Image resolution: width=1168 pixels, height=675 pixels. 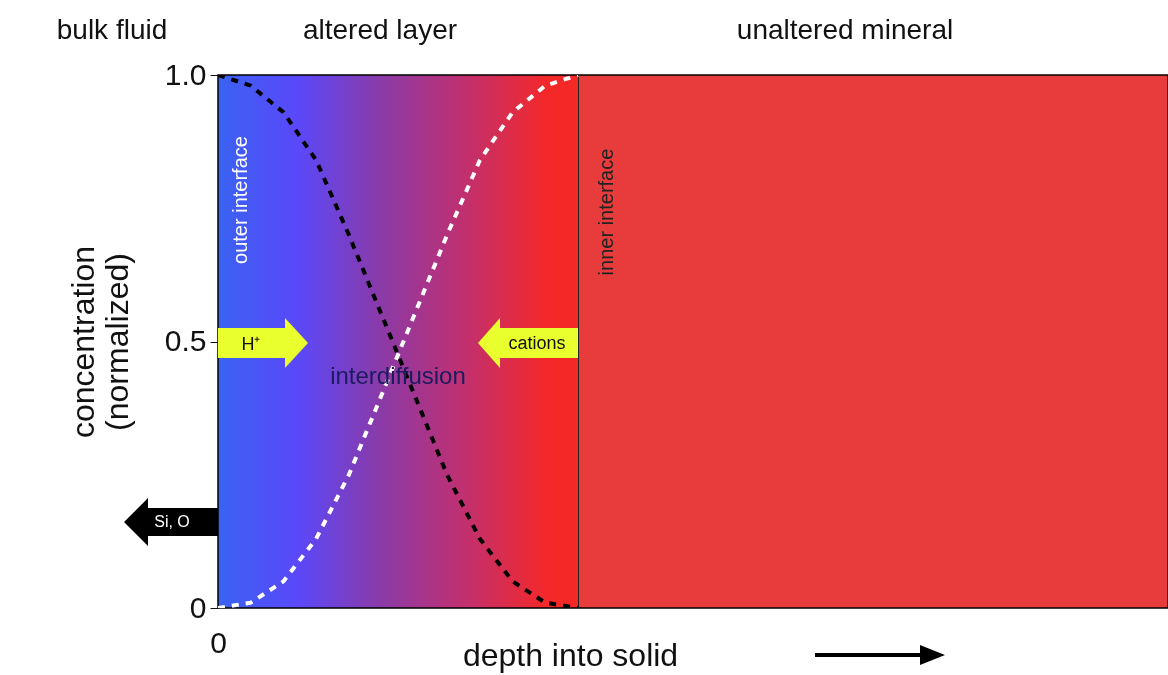 I want to click on y-axis-title: concentration (normalized), so click(x=99, y=342).